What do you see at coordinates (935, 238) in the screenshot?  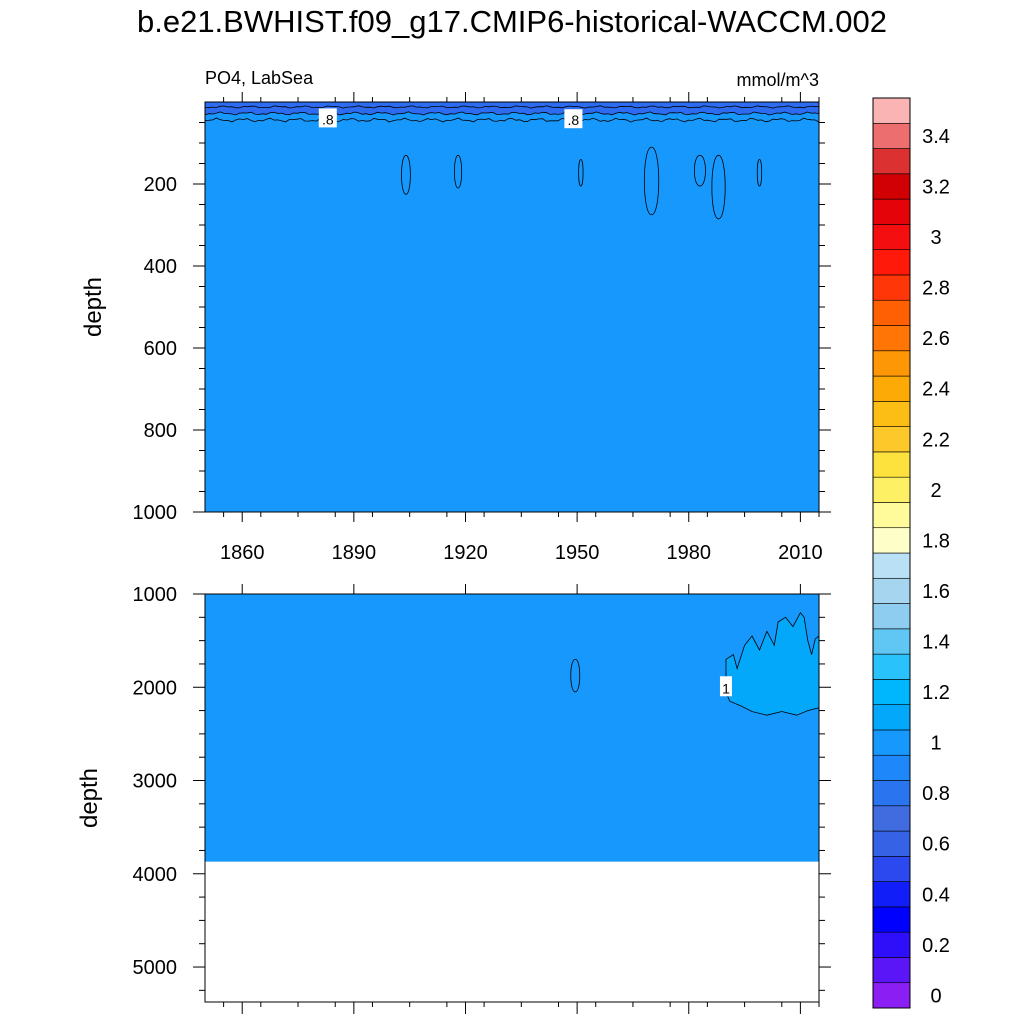 I see `colorbar-label: 3` at bounding box center [935, 238].